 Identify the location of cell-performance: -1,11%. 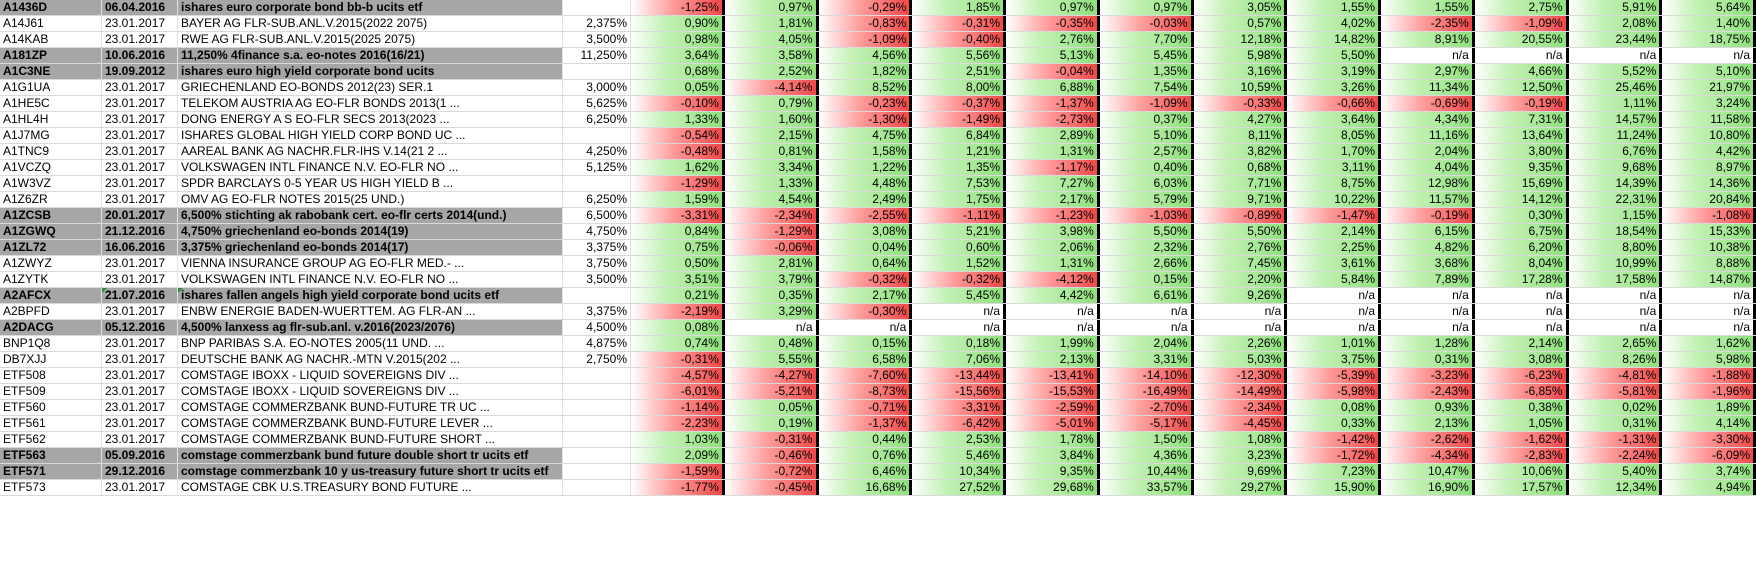
(959, 215).